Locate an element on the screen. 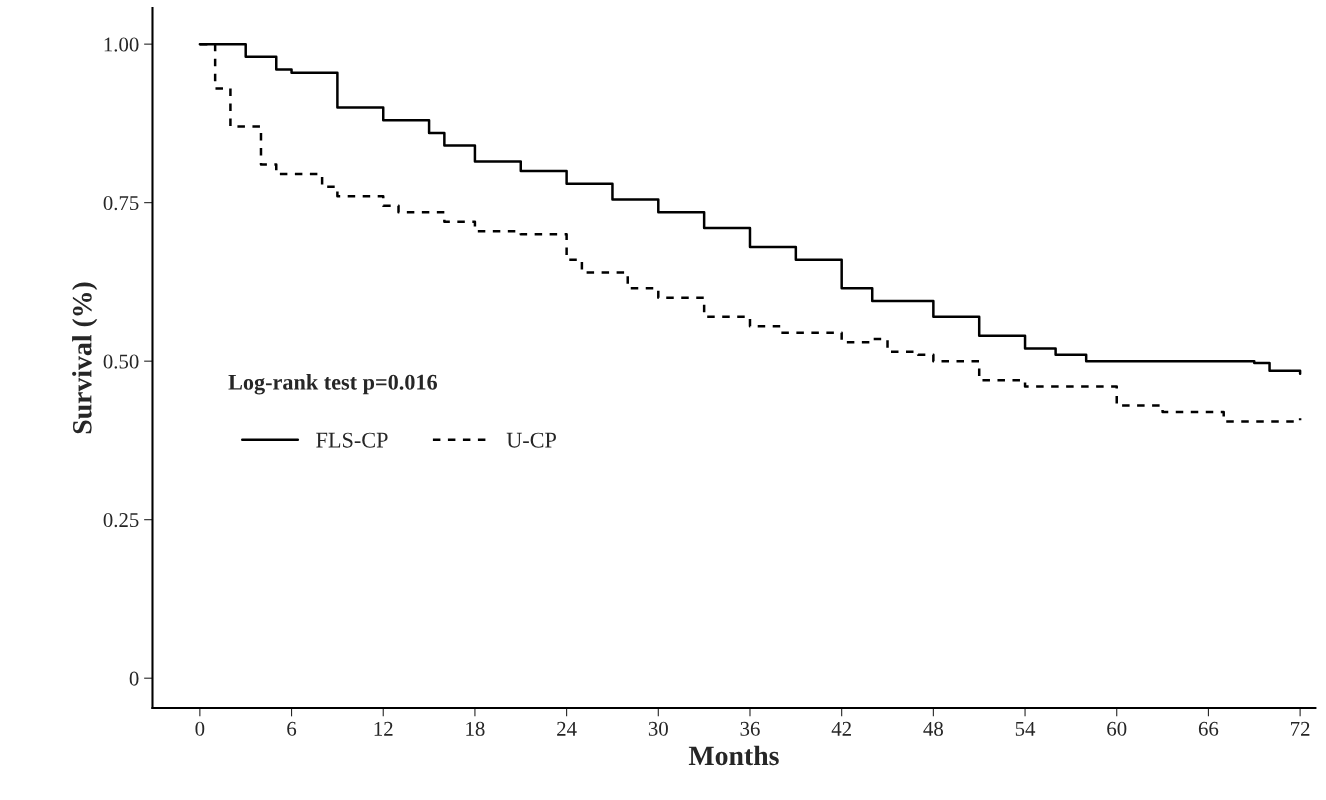  x-tick-label: 36 is located at coordinates (750, 728).